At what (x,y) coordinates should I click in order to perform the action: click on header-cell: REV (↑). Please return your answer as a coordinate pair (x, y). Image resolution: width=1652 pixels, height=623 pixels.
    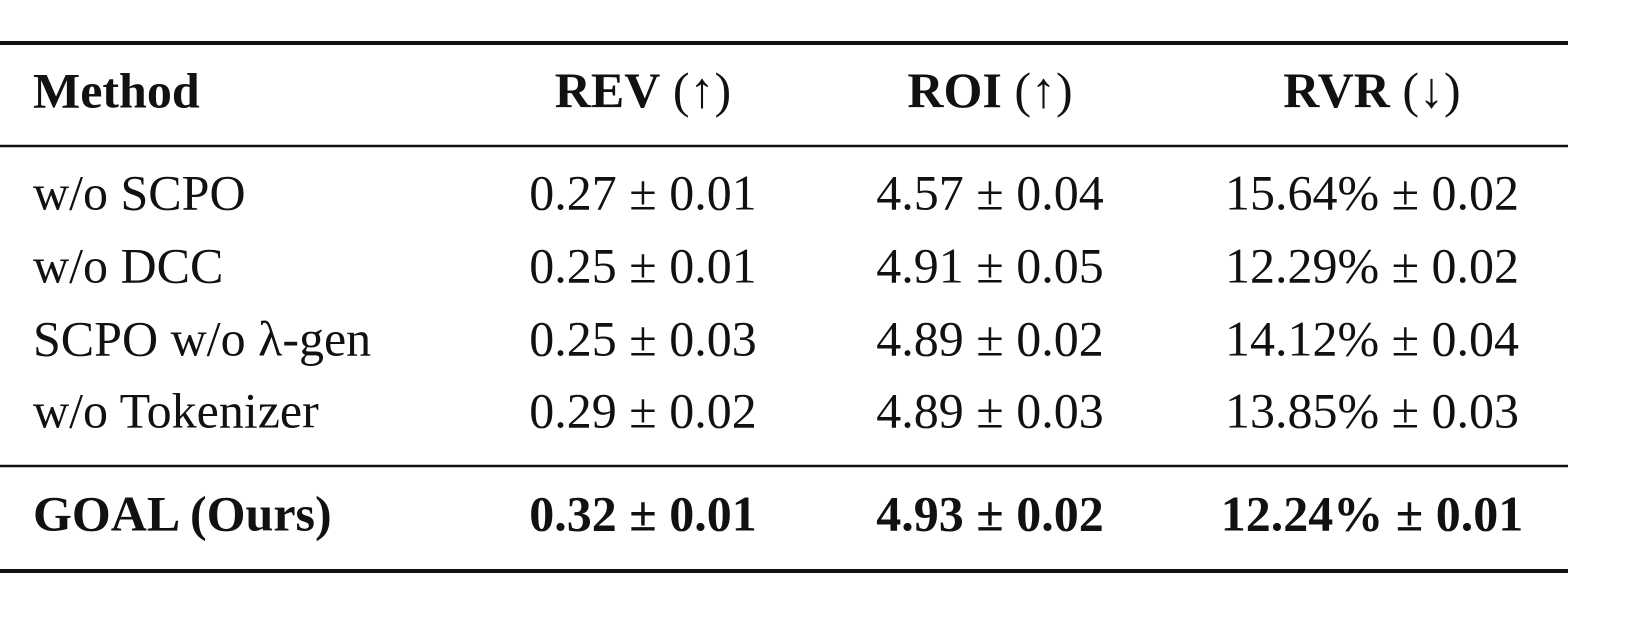
    Looking at the image, I should click on (643, 90).